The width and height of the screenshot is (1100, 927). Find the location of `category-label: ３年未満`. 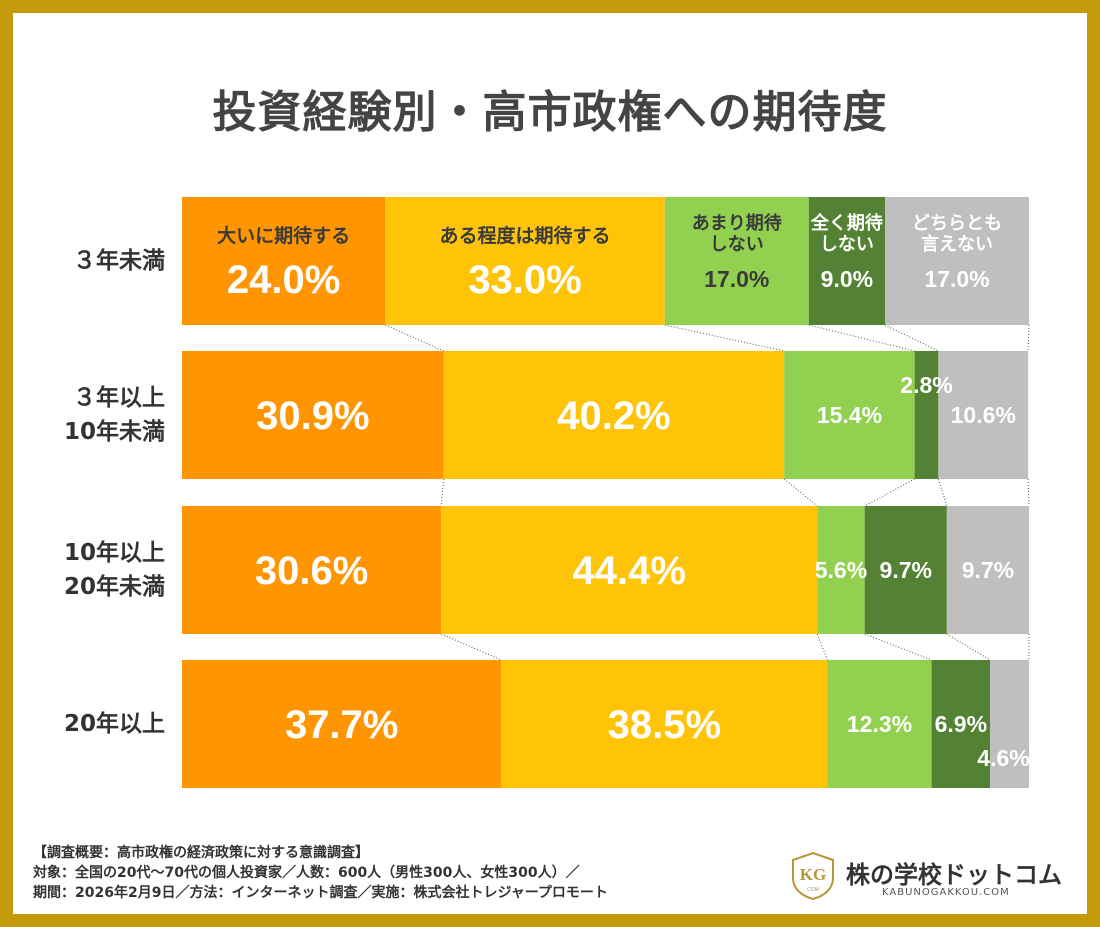

category-label: ３年未満 is located at coordinates (82, 261).